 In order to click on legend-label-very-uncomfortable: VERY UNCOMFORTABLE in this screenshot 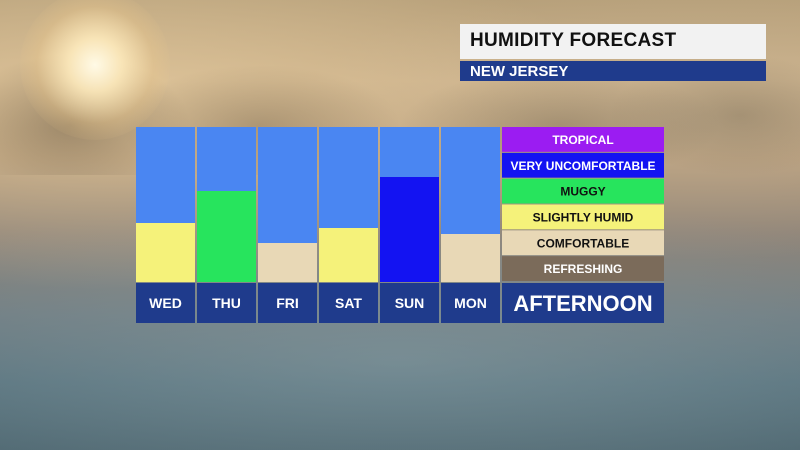, I will do `click(582, 166)`.